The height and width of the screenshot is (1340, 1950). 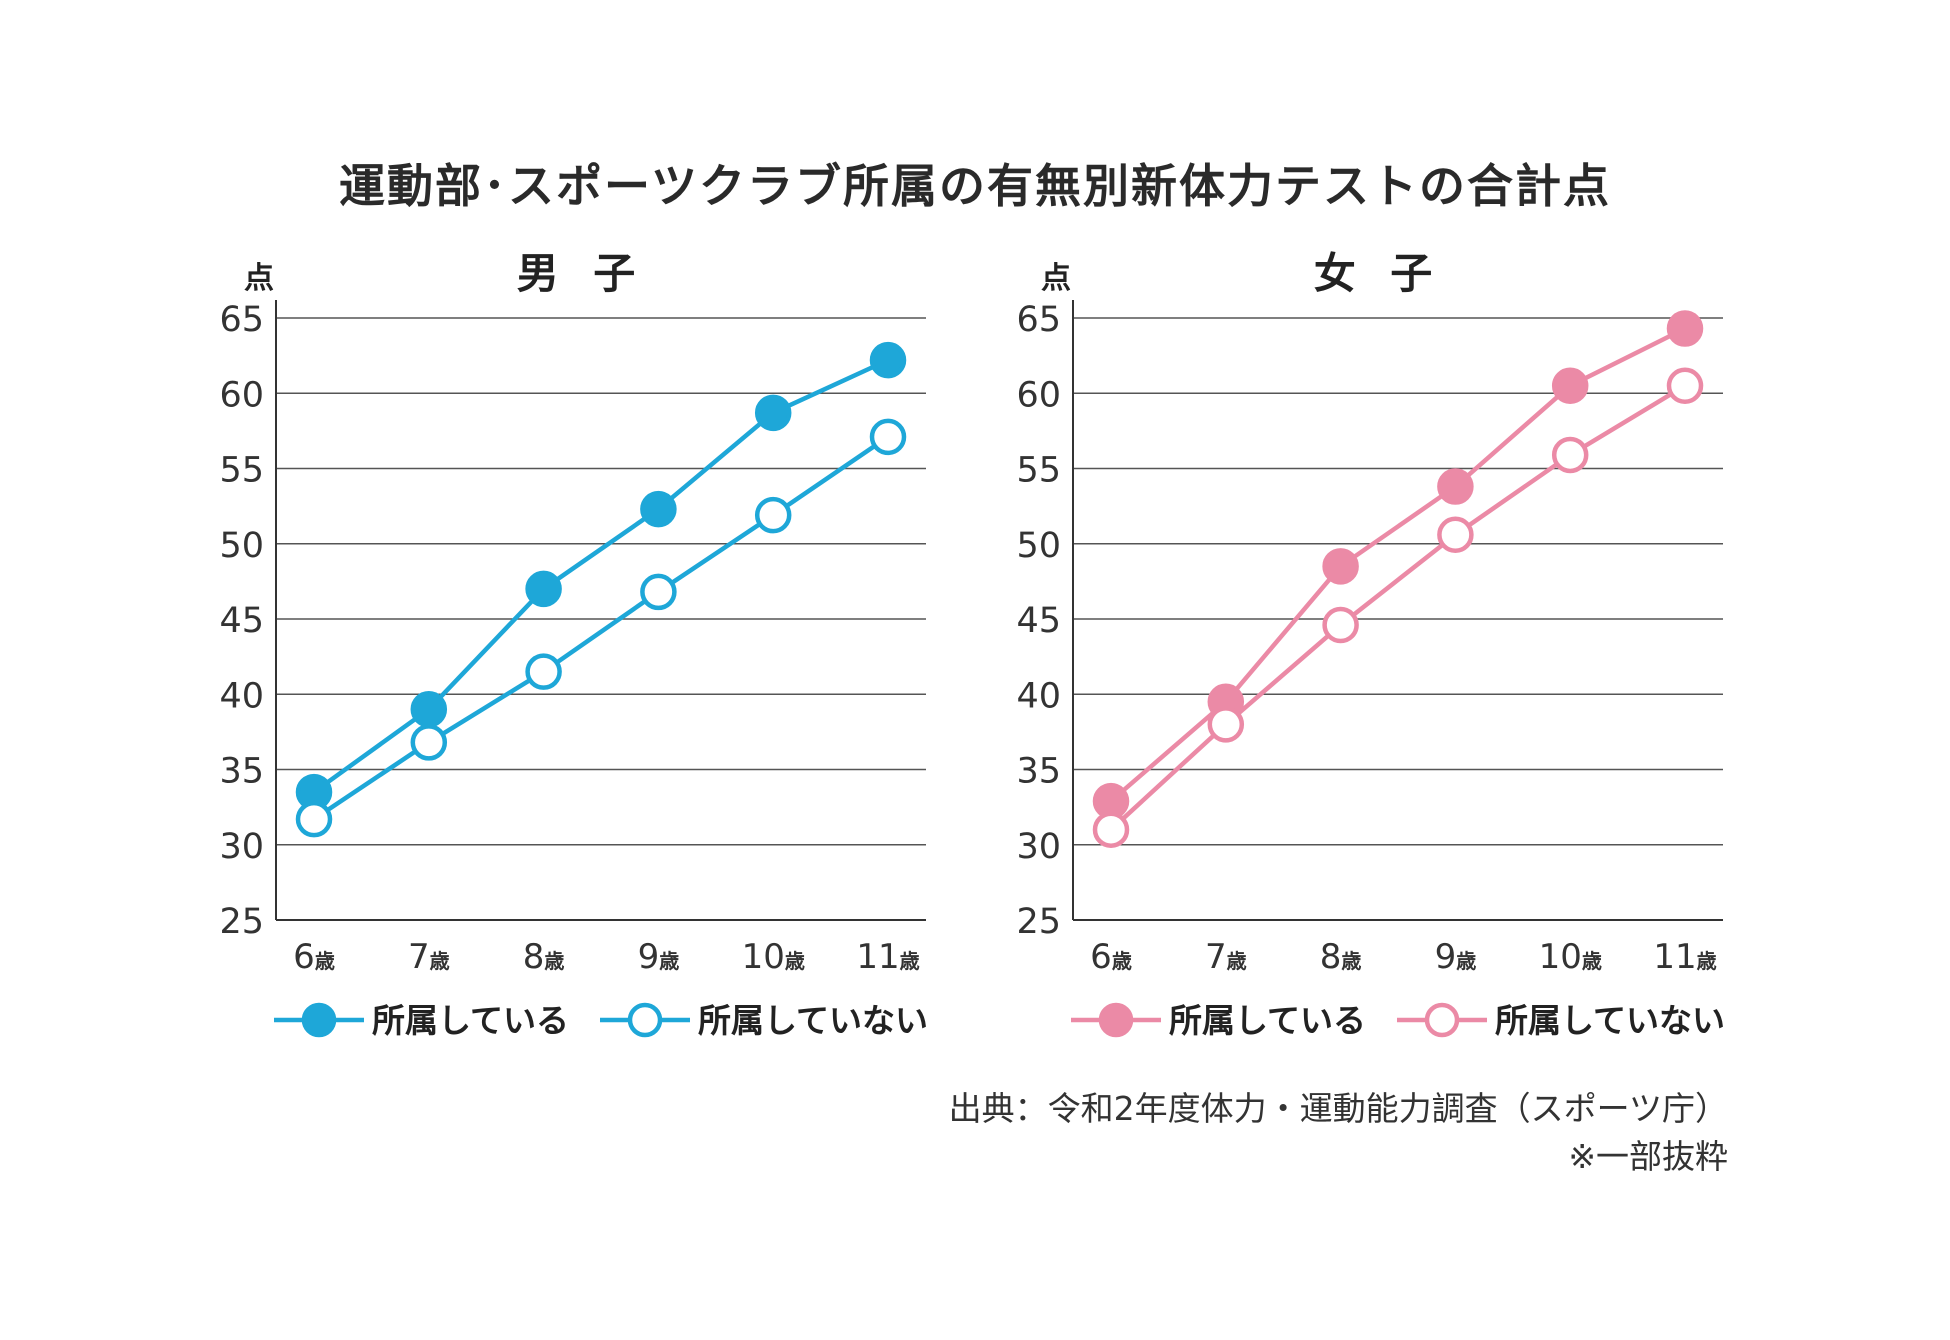 I want to click on chart-title: 運動部･スポーツクラブ所属の有無別新体力テストの合計点, so click(x=975, y=186).